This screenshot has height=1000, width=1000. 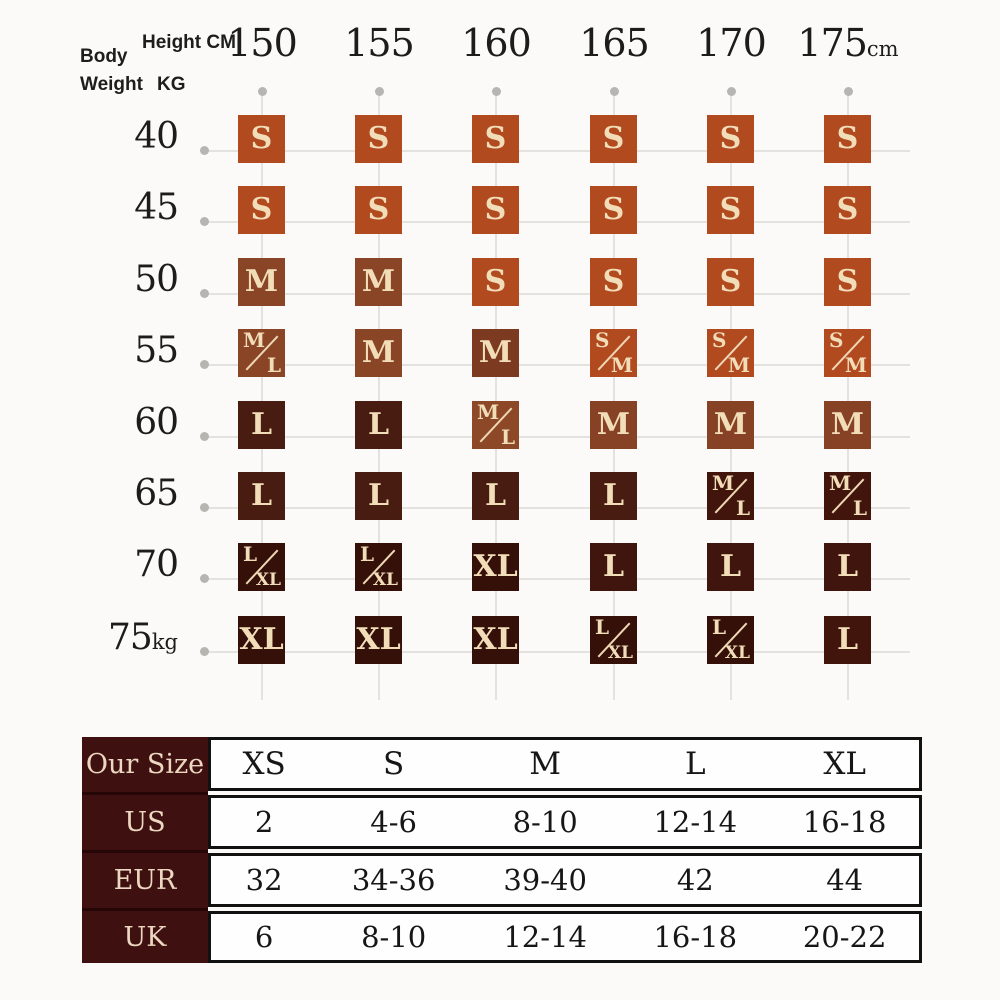 I want to click on height-tick: 160, so click(x=496, y=43).